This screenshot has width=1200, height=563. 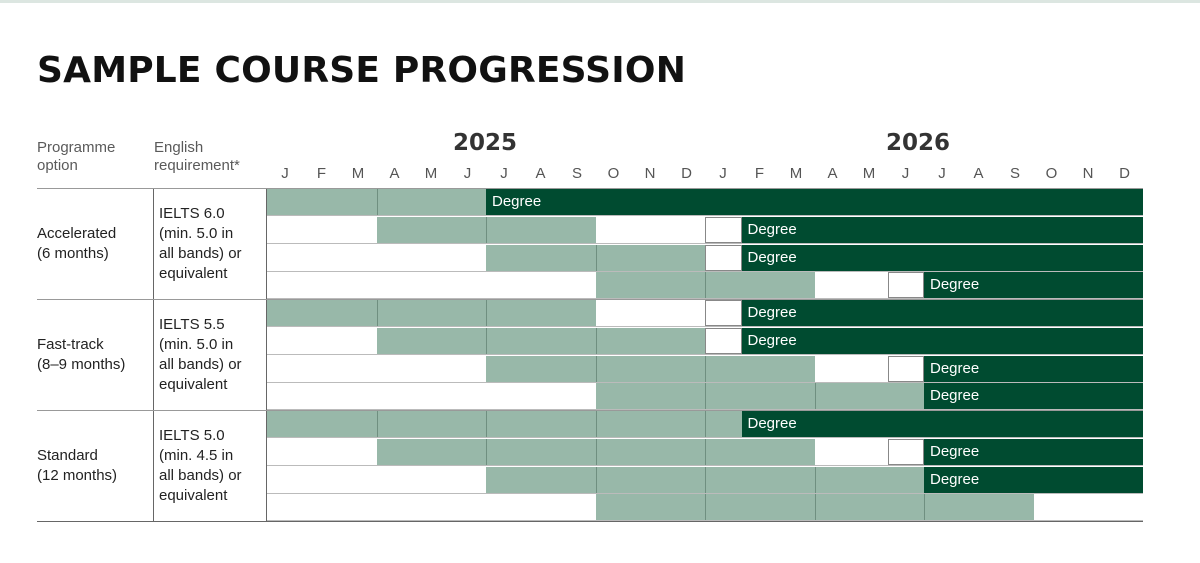 What do you see at coordinates (918, 143) in the screenshot?
I see `year-2026: 2026` at bounding box center [918, 143].